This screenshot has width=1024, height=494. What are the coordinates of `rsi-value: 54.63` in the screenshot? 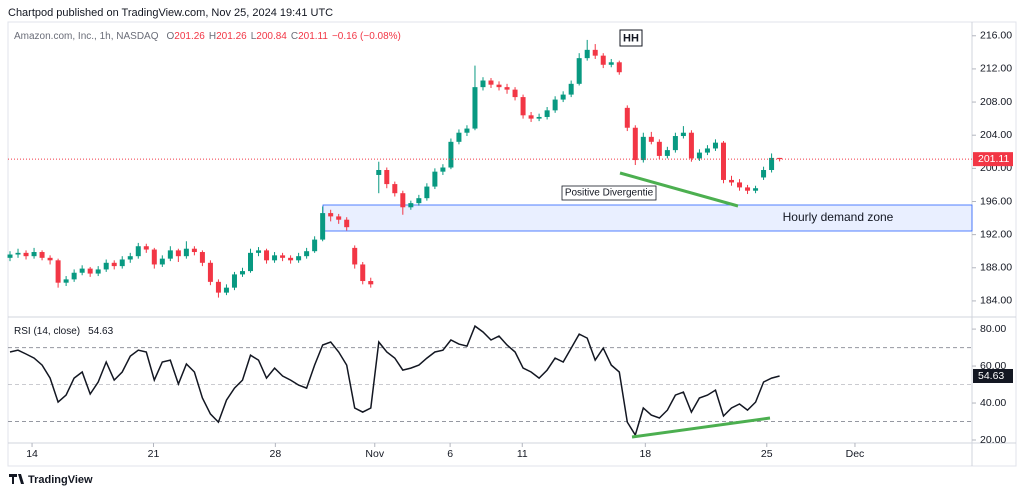 It's located at (100, 331).